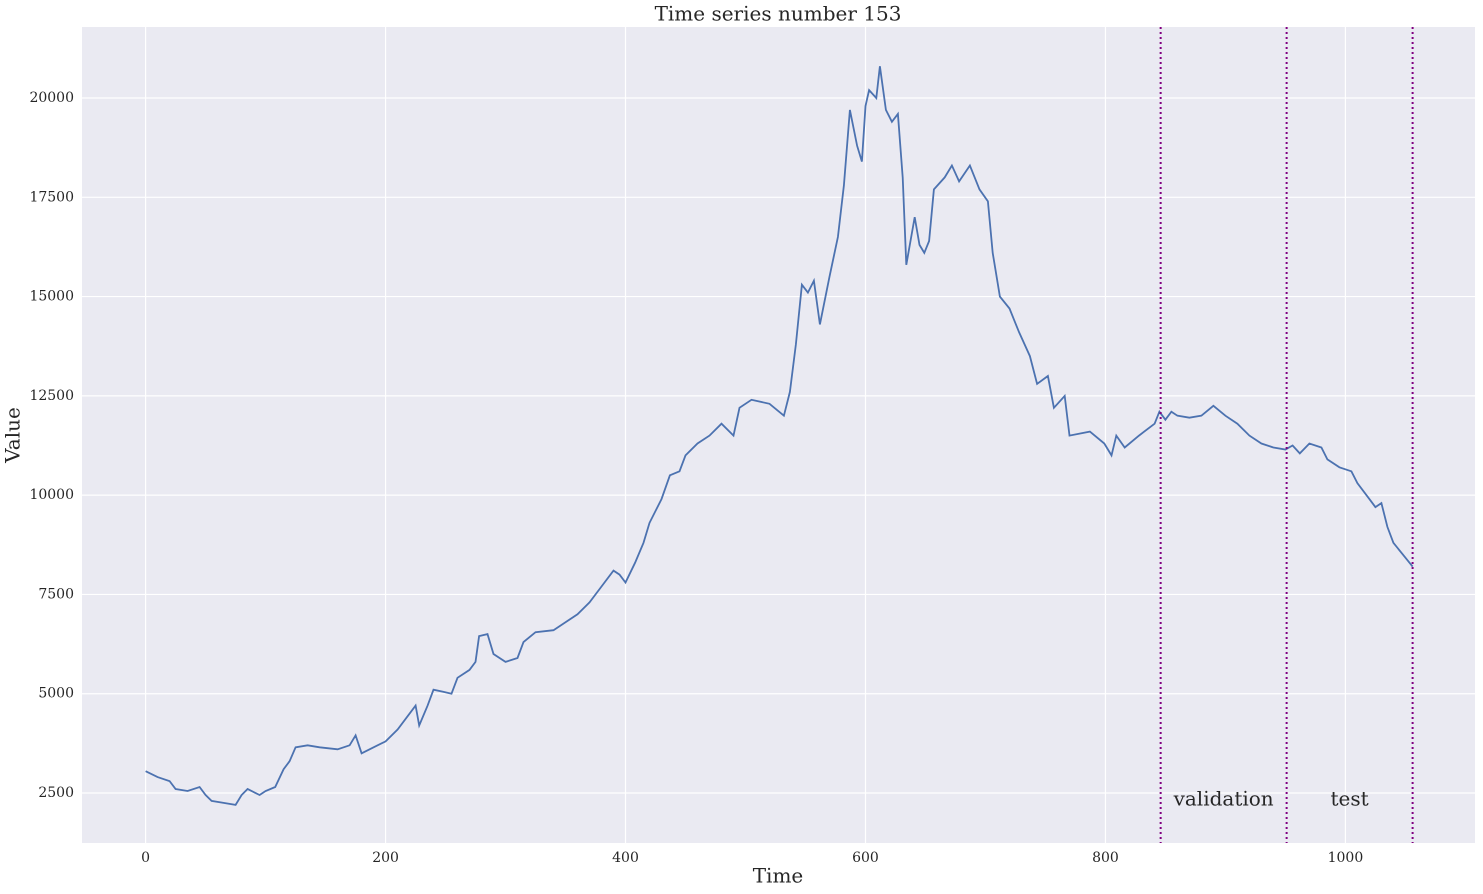  I want to click on annotation: test, so click(1350, 799).